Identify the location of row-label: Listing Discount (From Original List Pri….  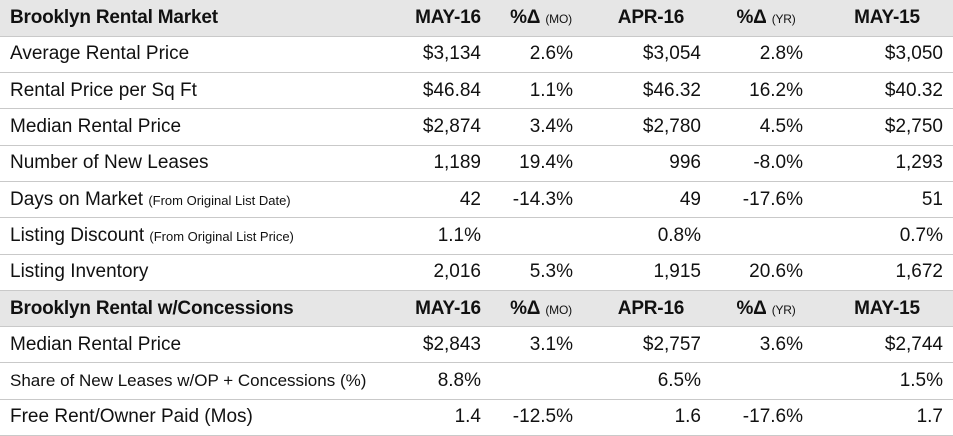
(202, 236).